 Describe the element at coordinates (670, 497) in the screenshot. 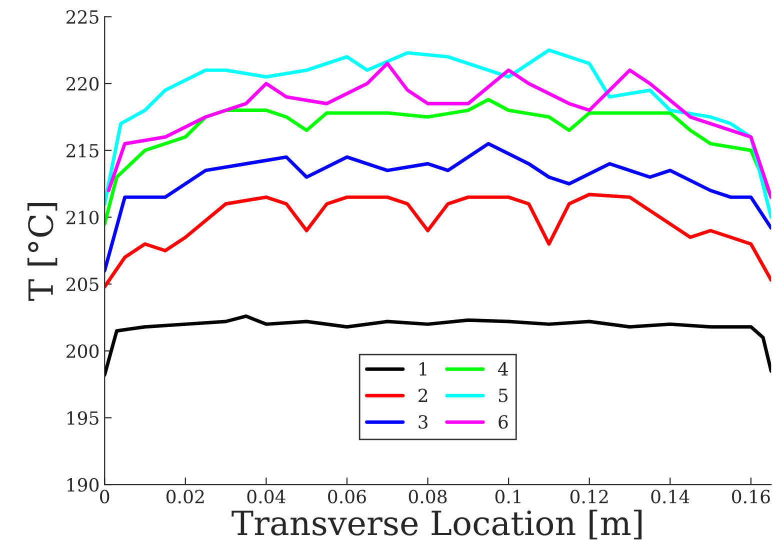

I see `x-tick-label: 0.14` at that location.